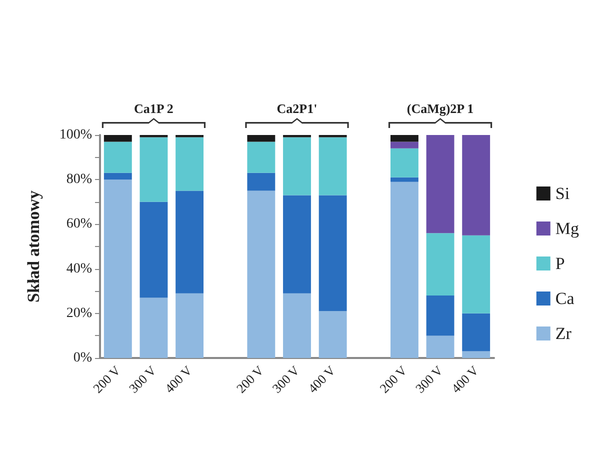  What do you see at coordinates (154, 108) in the screenshot?
I see `text: Ca1P 2` at bounding box center [154, 108].